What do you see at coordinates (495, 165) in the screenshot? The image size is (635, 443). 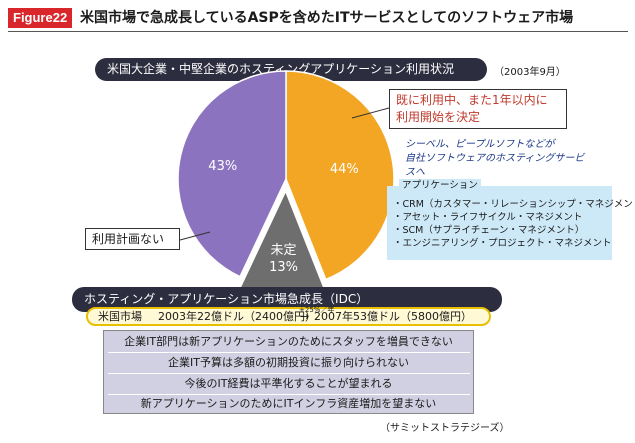 I see `note-line2: 自社ソフトウェアのホスティングサービスへ` at bounding box center [495, 165].